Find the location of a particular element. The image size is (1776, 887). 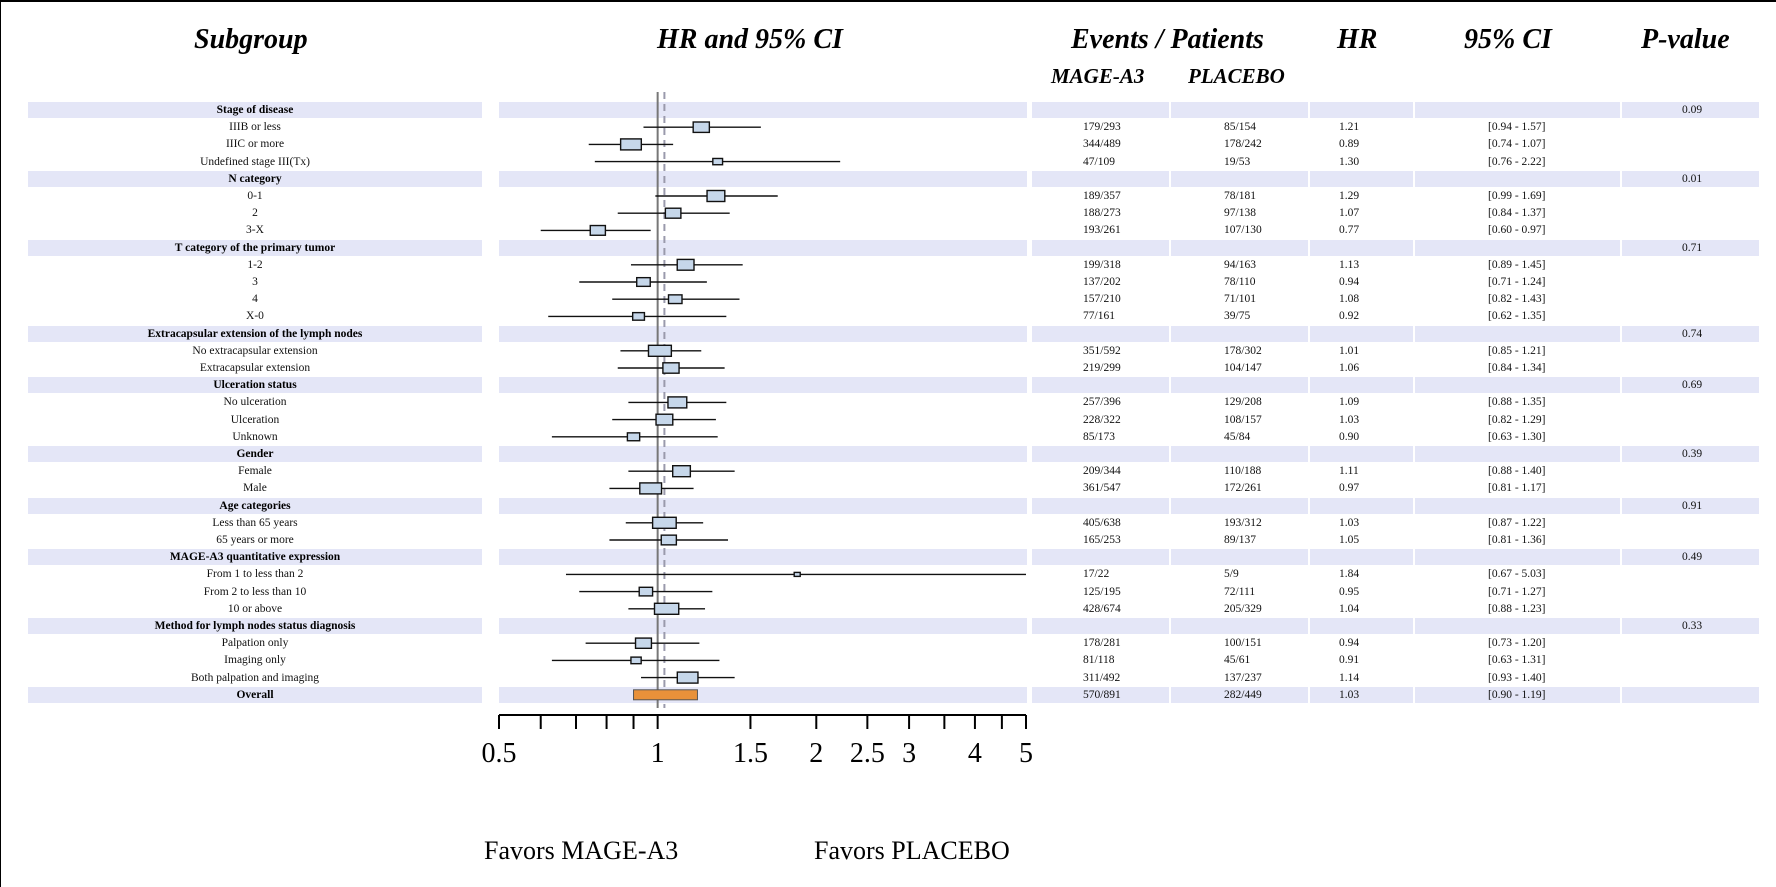

ci-cell: [0.88 - 1.40] is located at coordinates (1517, 471).